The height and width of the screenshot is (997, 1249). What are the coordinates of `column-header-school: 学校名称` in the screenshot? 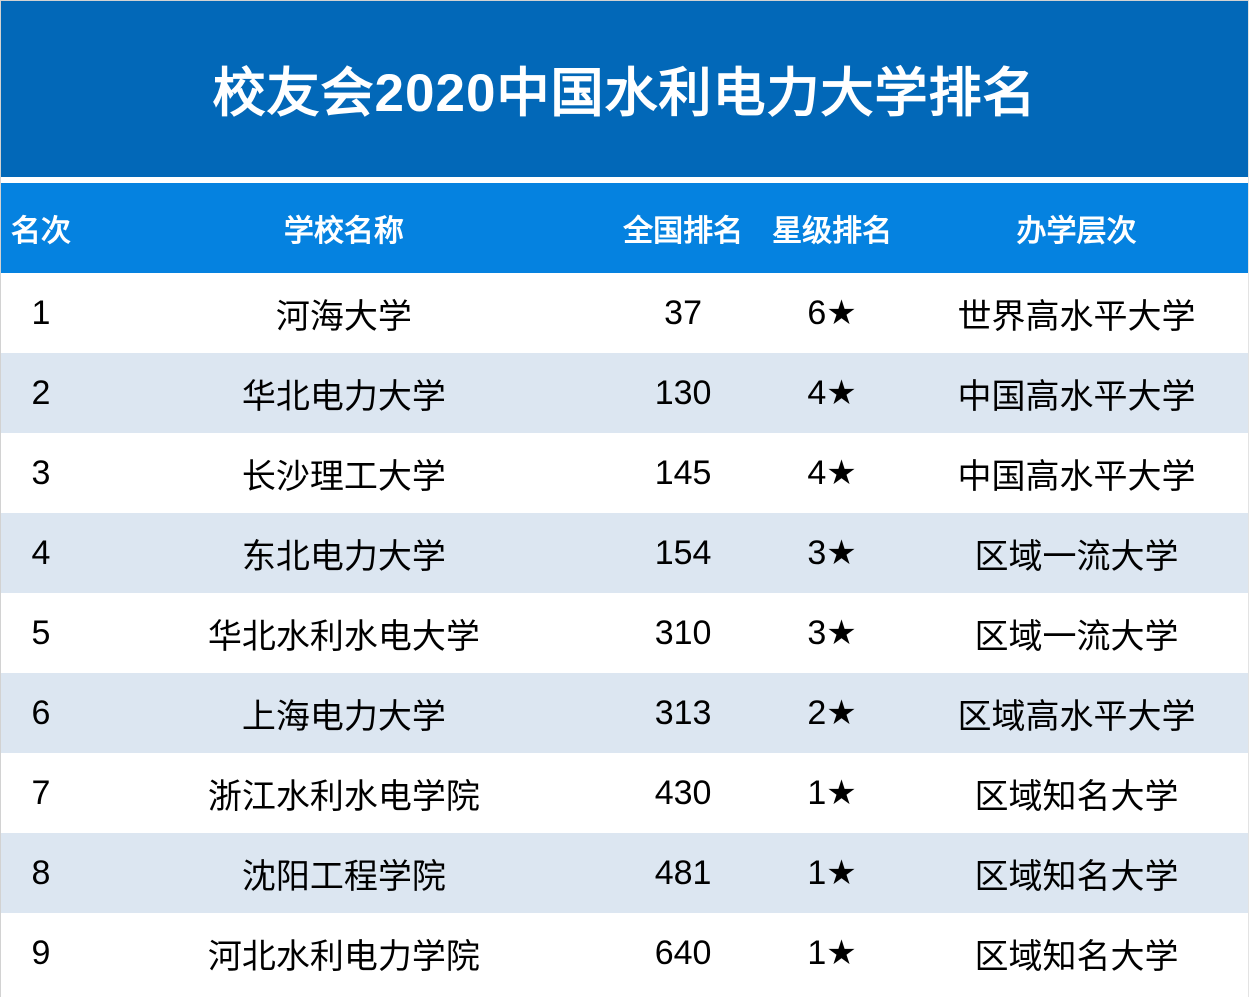 It's located at (343, 231).